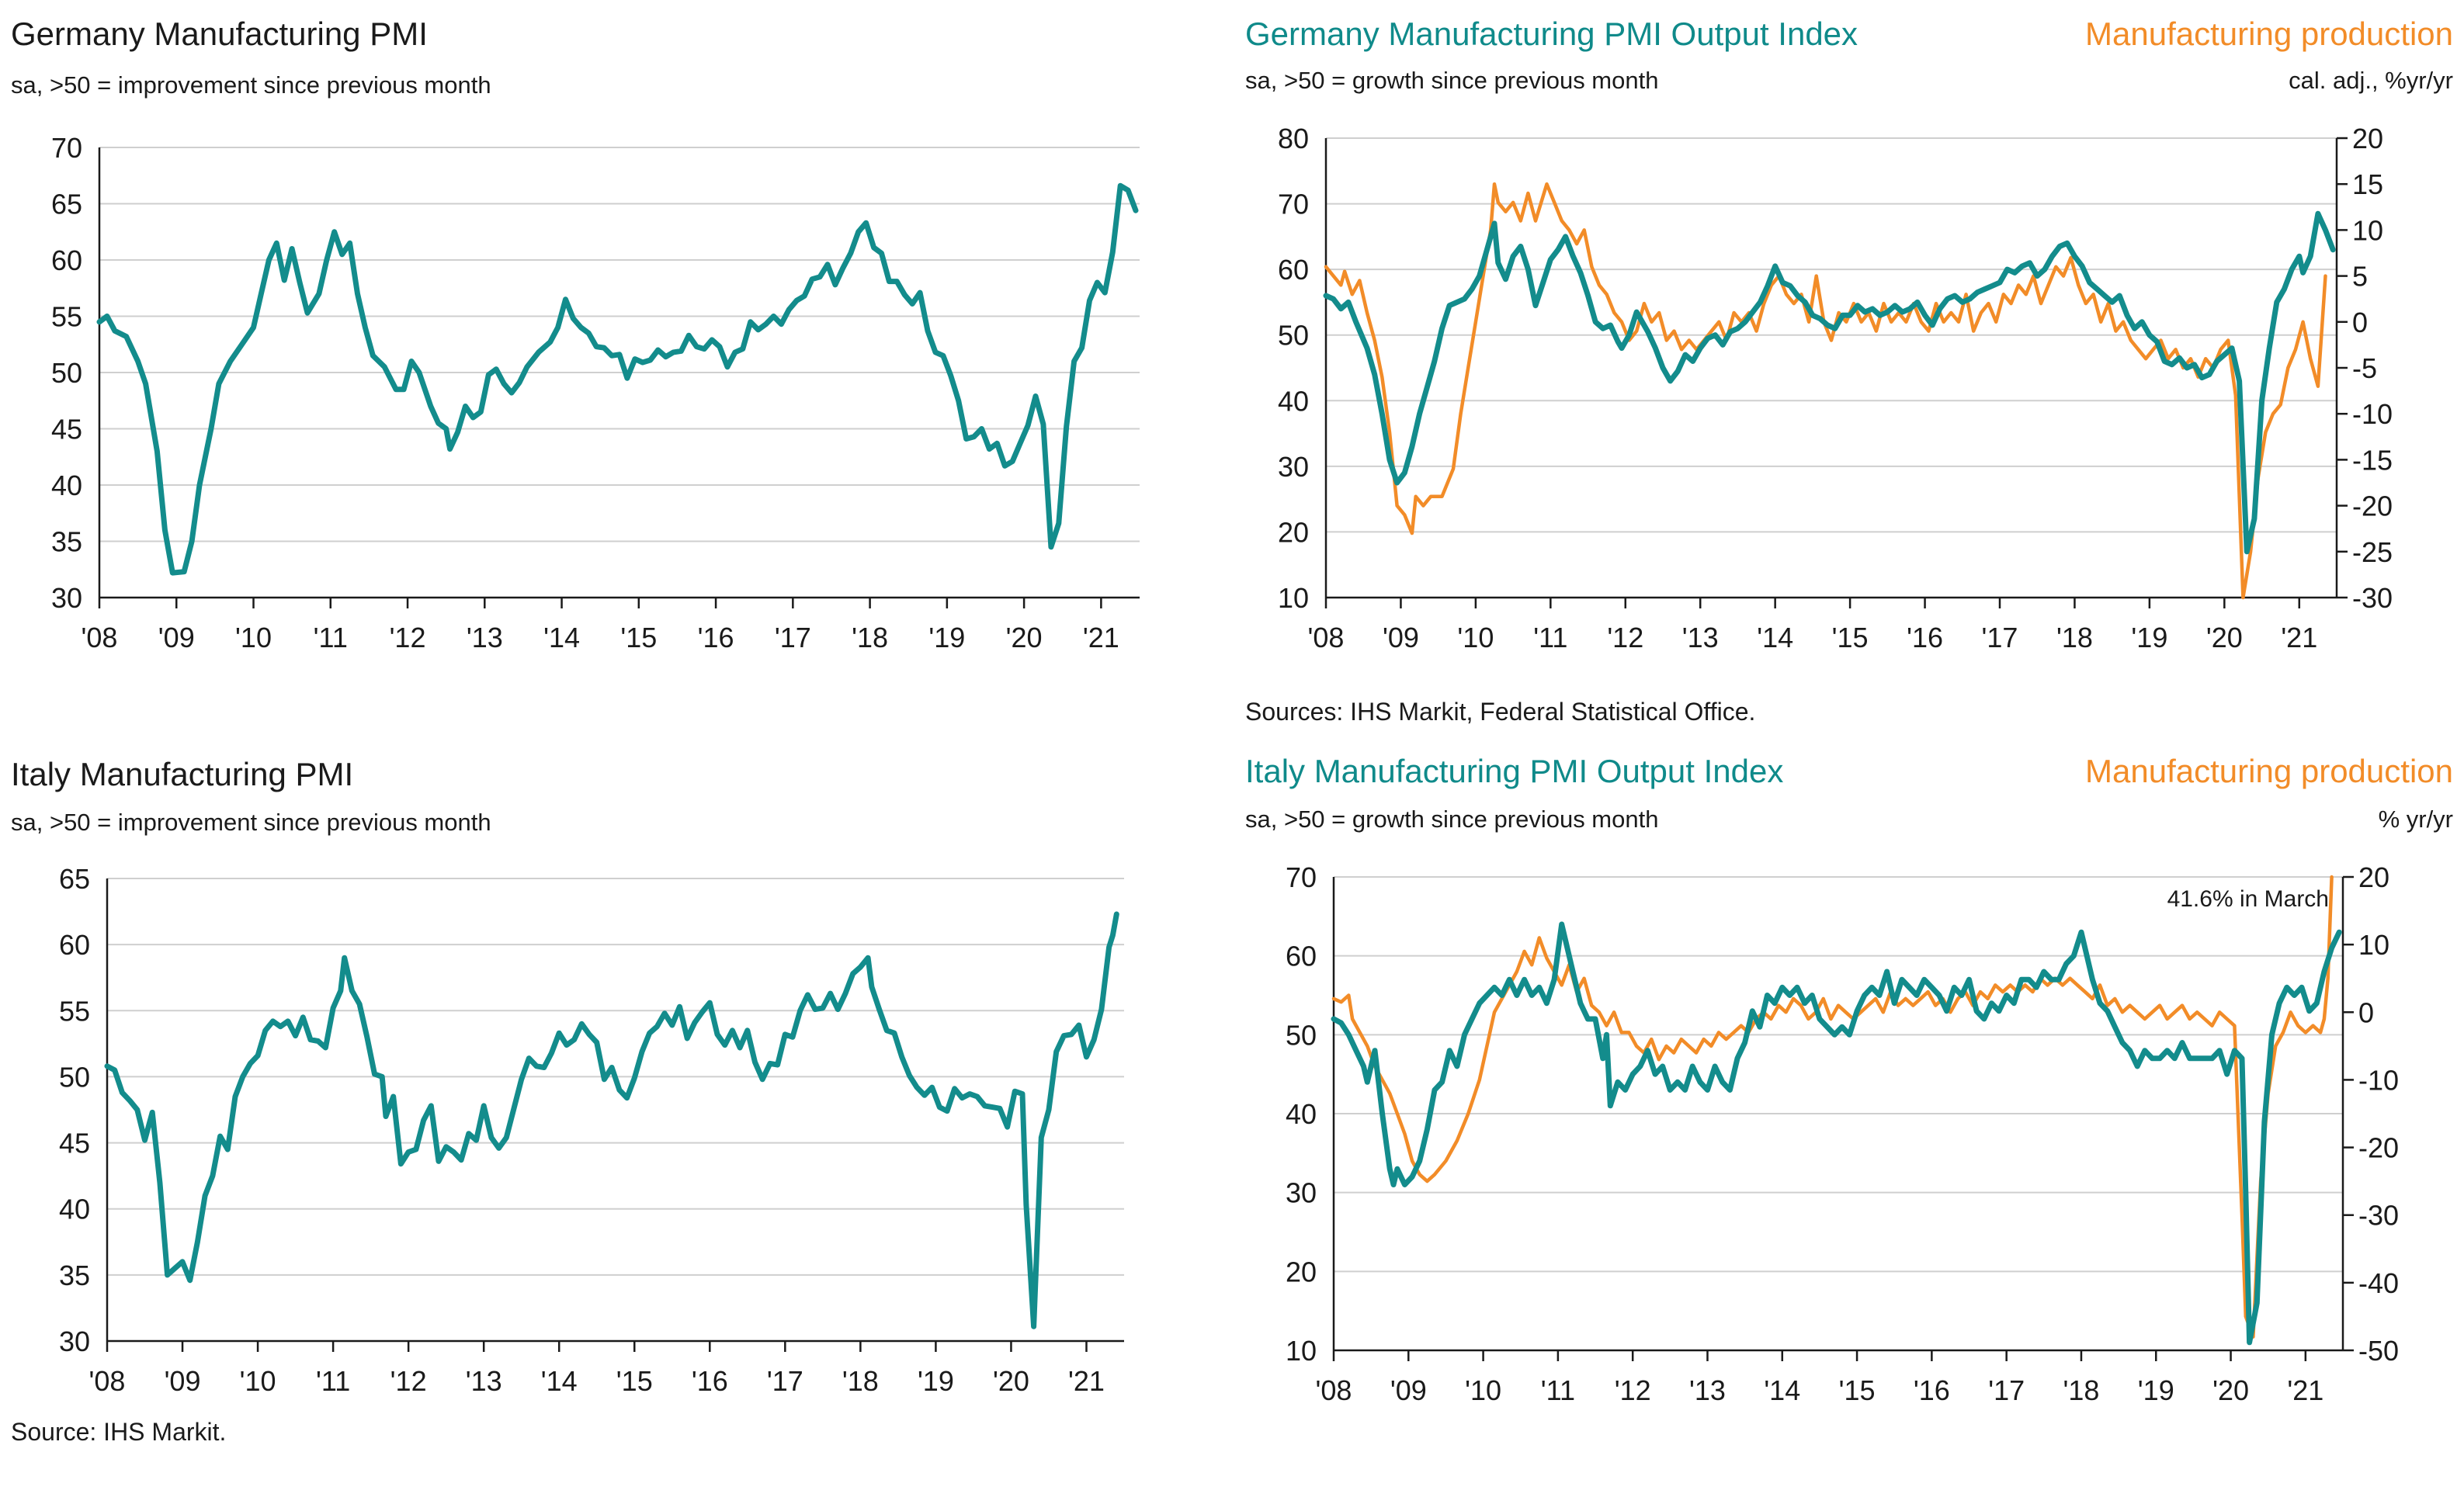 The height and width of the screenshot is (1504, 2464). I want to click on y2-tick-label: -25, so click(2372, 552).